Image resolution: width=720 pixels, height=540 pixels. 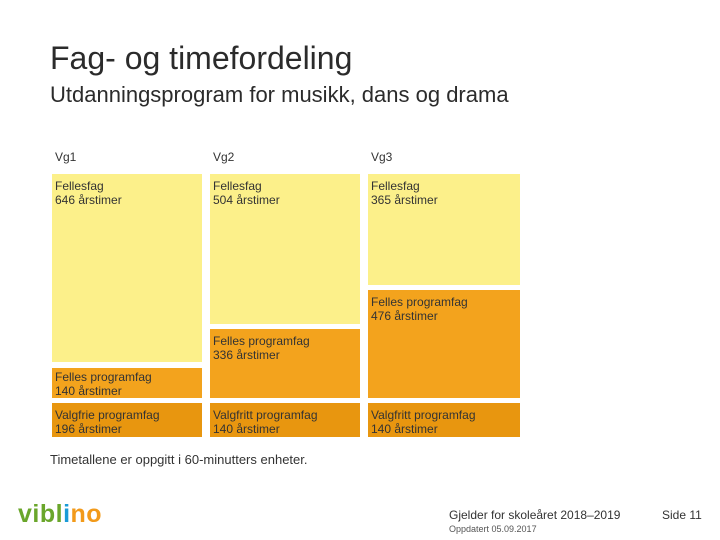 I want to click on vg1-fellesfag-hours: 646 årstimer, so click(x=88, y=200).